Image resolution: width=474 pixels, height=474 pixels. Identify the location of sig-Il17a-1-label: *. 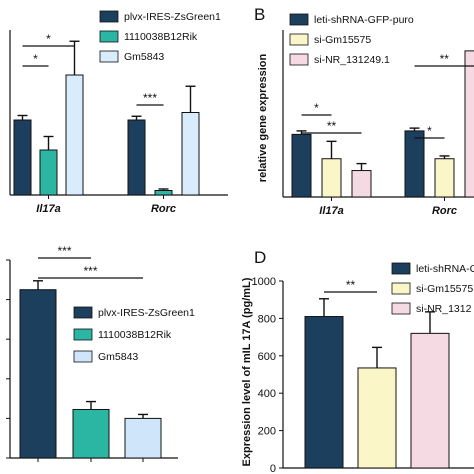
(48, 39).